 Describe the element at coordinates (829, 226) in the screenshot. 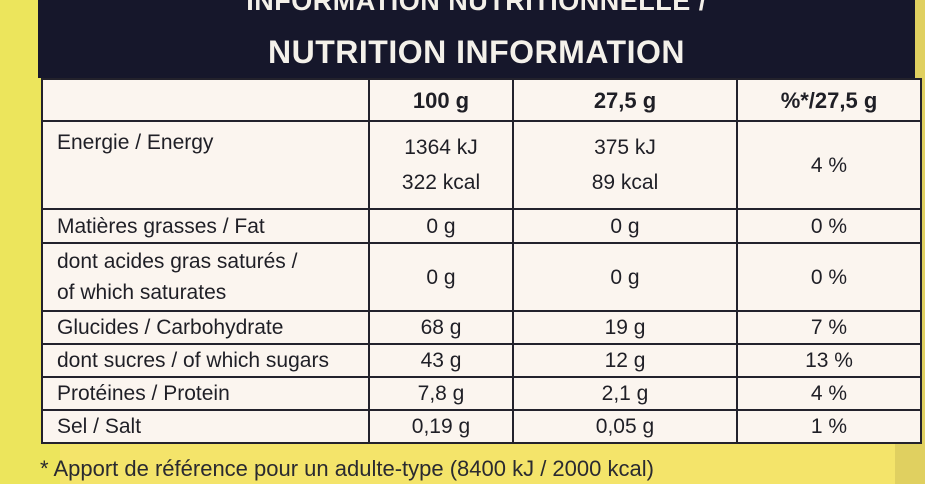

I see `fat-reference-intake: 0 %` at that location.